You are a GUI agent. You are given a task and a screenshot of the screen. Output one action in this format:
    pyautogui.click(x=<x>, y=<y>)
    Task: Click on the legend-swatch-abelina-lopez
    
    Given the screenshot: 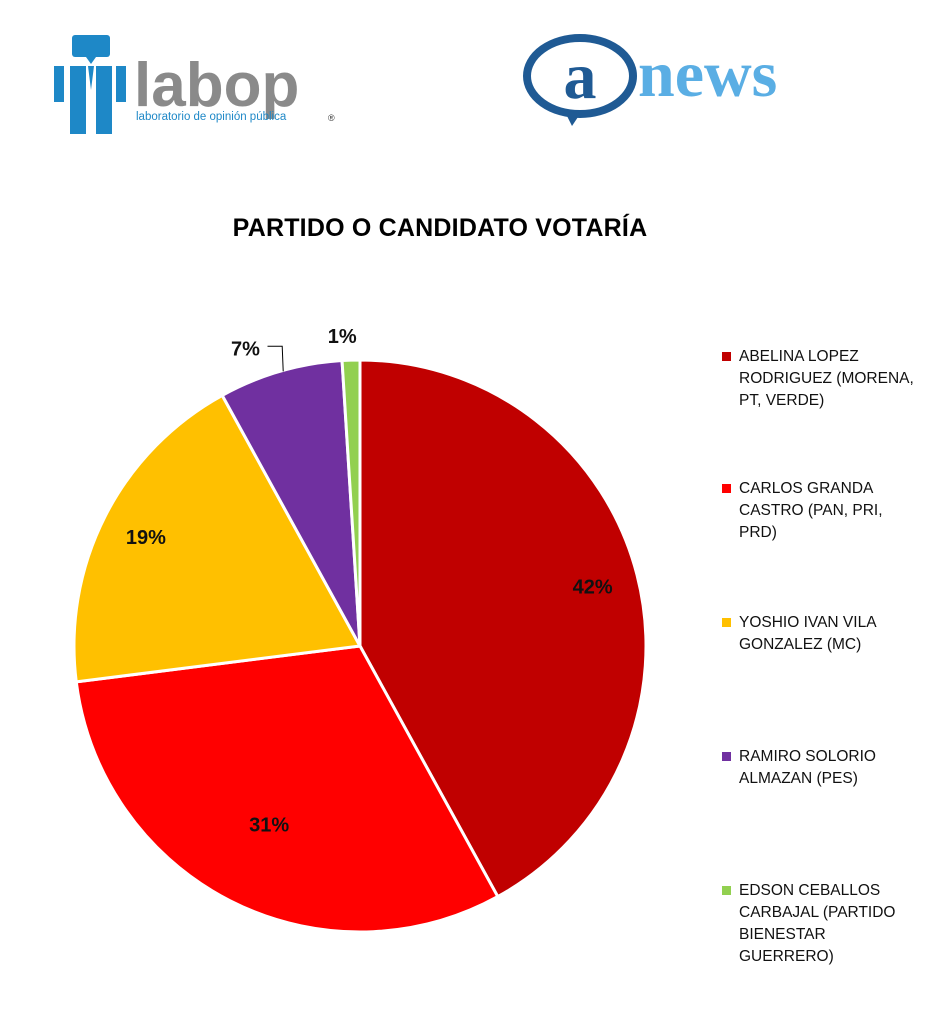 What is the action you would take?
    pyautogui.click(x=726, y=356)
    